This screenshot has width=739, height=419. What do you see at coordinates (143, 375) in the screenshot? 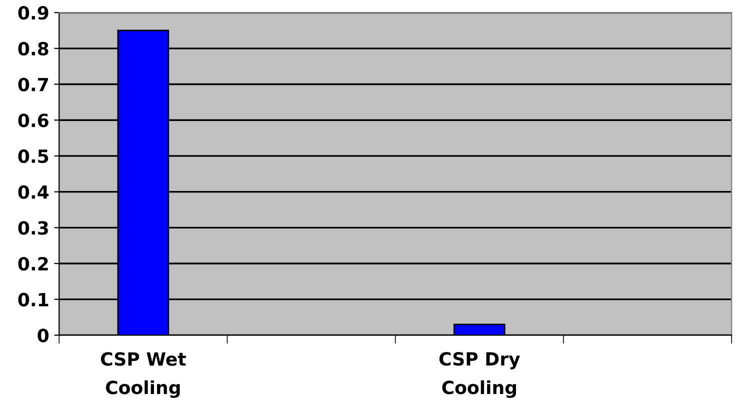
I see `x-tick-label: CSP Wet Cooling` at bounding box center [143, 375].